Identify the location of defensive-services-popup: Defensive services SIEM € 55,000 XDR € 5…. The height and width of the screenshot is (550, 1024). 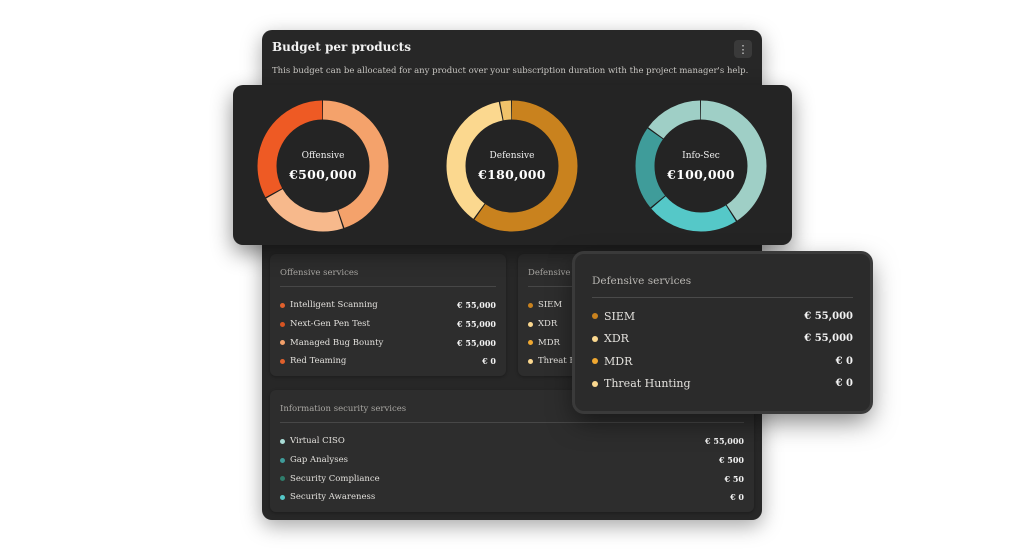
(722, 332).